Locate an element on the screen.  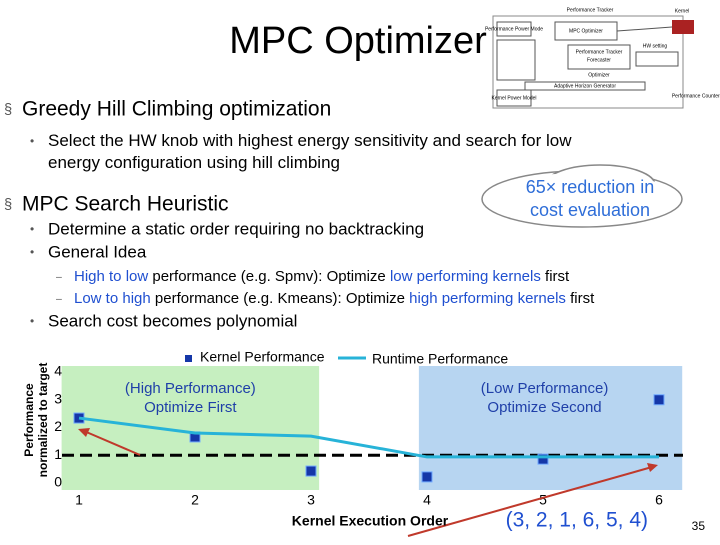
diagram-label: HW setting is located at coordinates (655, 46).